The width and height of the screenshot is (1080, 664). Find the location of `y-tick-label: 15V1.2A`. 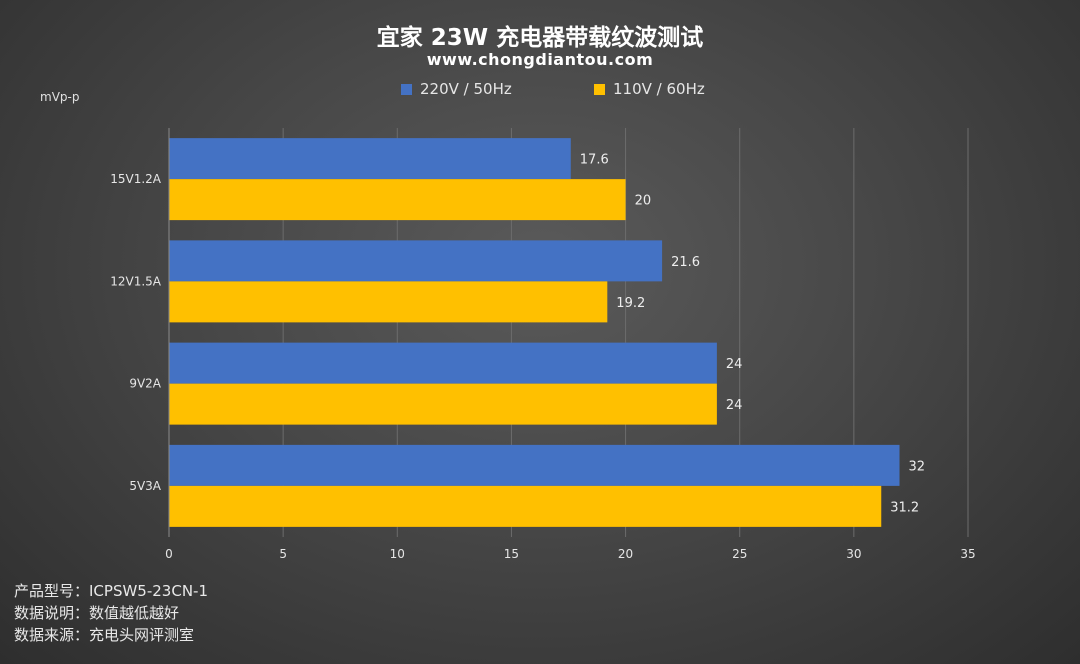

y-tick-label: 15V1.2A is located at coordinates (136, 179).